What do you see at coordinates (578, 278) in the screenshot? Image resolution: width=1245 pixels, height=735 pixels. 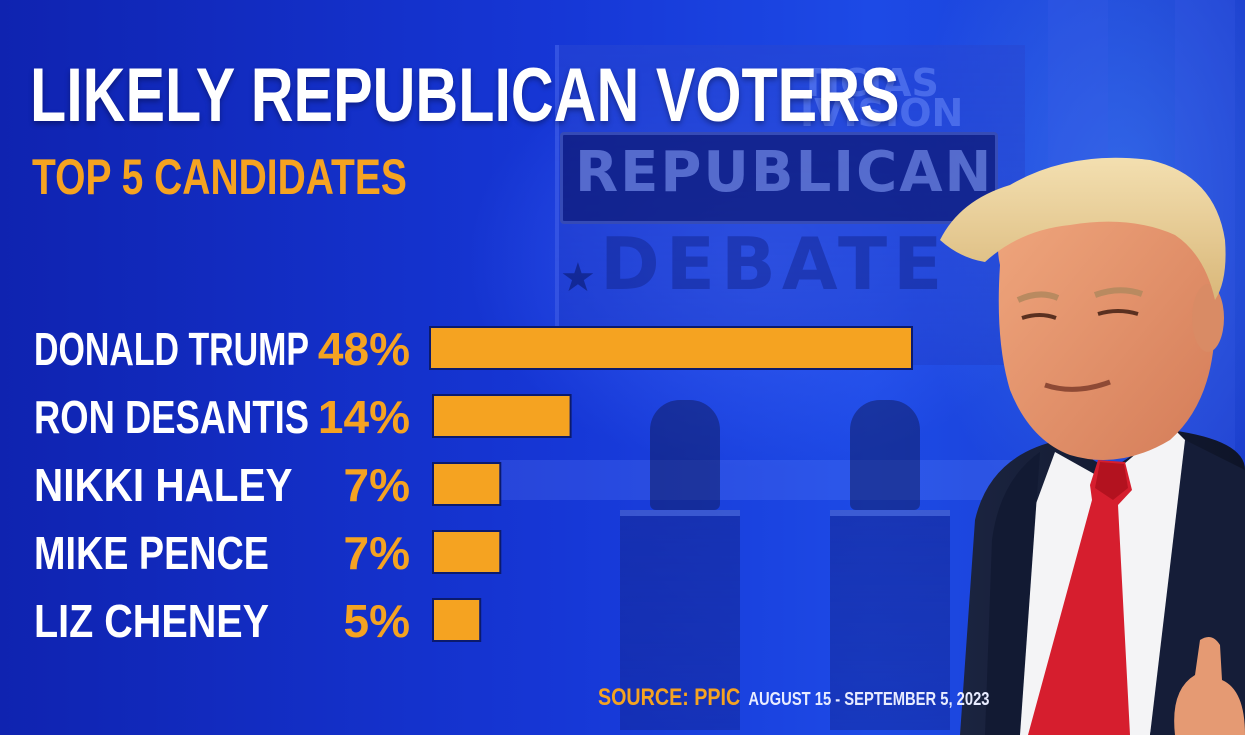 I see `star-icon: ★` at bounding box center [578, 278].